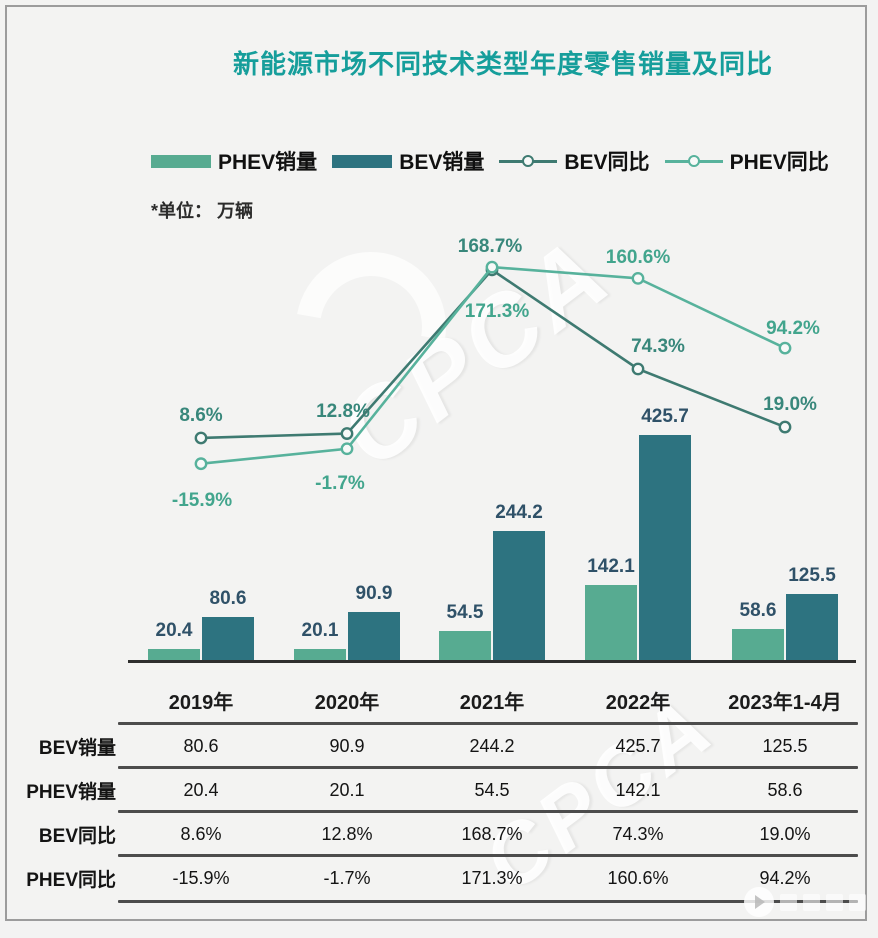 The height and width of the screenshot is (938, 878). What do you see at coordinates (201, 703) in the screenshot?
I see `x-axis-label: 2019年` at bounding box center [201, 703].